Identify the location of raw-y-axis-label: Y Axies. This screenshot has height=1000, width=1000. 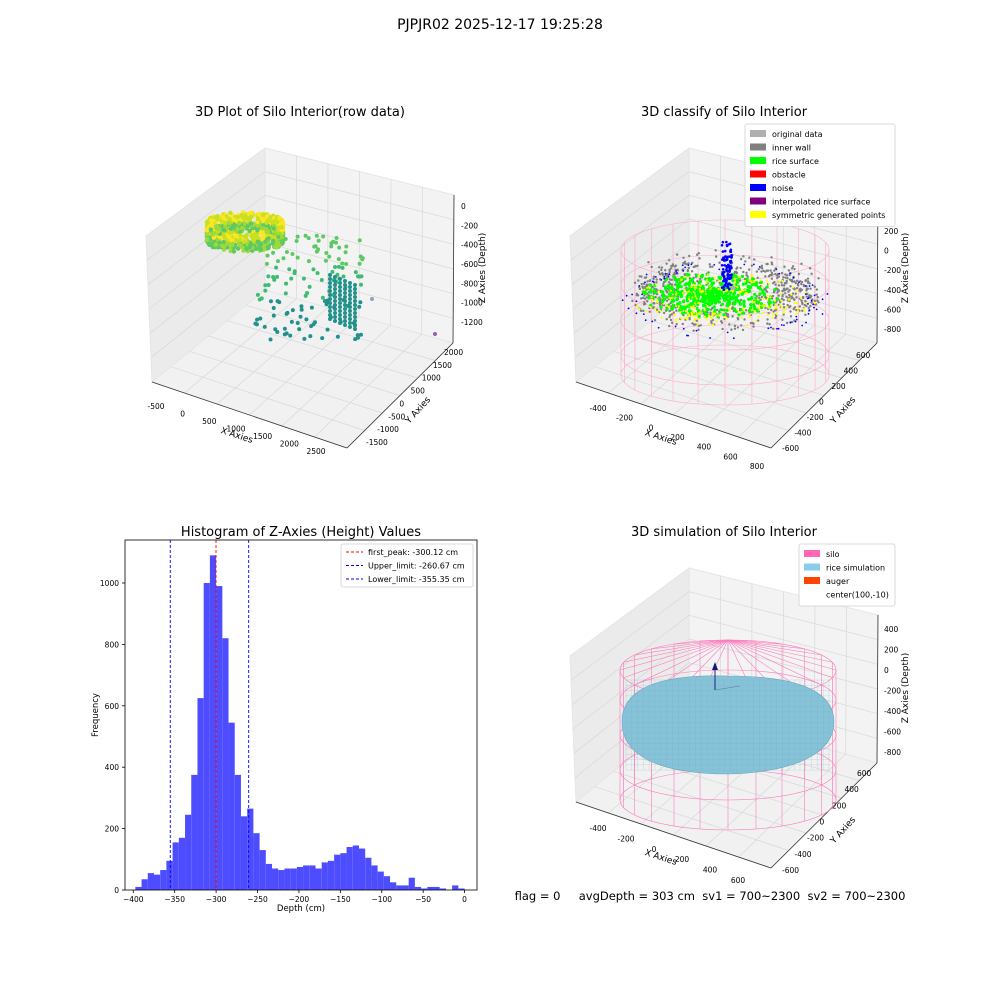
(418, 411).